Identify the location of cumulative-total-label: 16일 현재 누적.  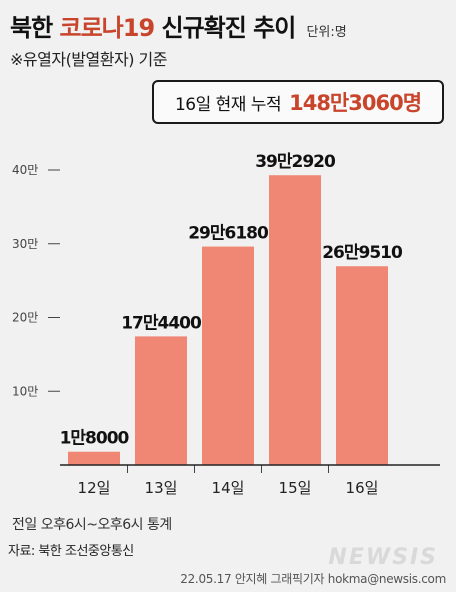
(228, 104).